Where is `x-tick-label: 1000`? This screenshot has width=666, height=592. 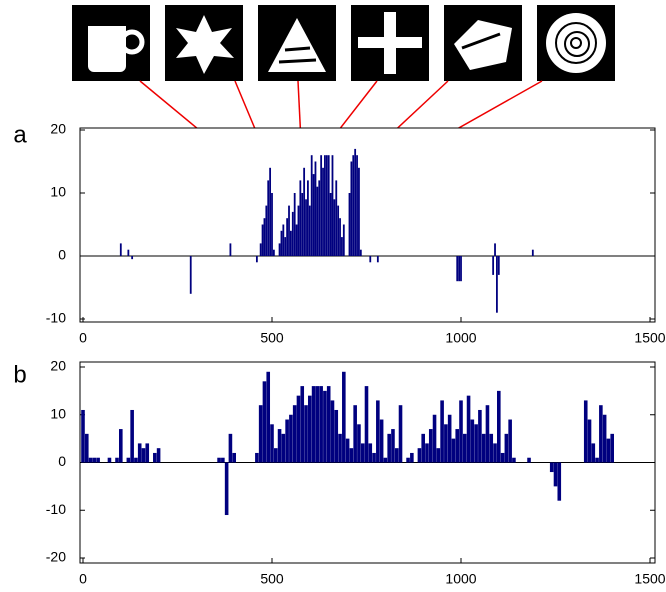 x-tick-label: 1000 is located at coordinates (460, 338).